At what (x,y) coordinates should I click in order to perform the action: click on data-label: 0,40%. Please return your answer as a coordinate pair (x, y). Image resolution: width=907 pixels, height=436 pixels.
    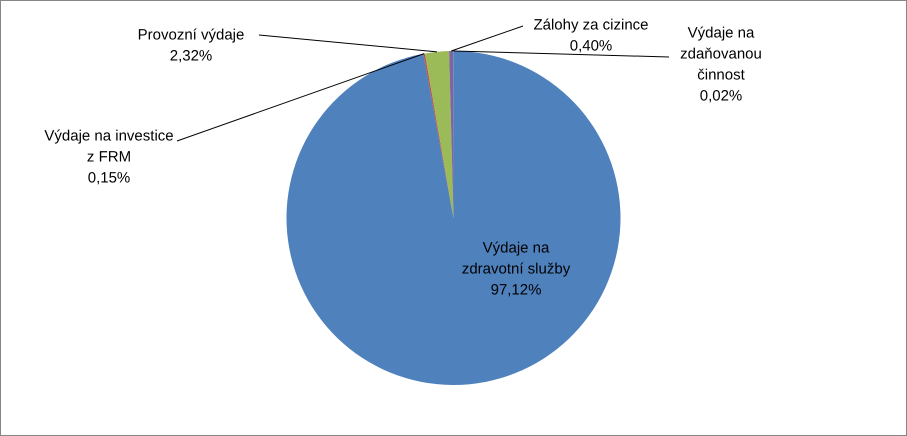
    Looking at the image, I should click on (591, 46).